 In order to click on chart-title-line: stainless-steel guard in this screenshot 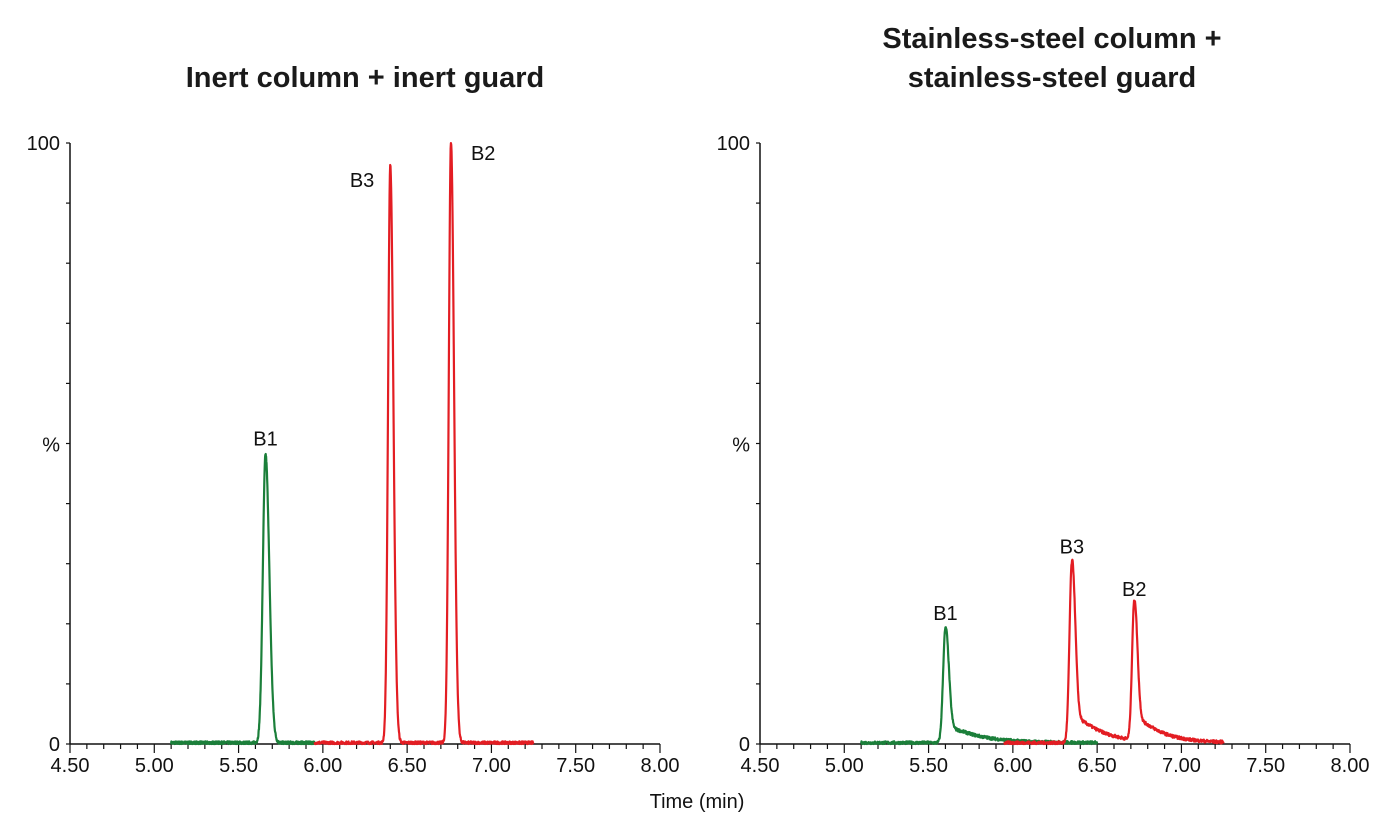, I will do `click(1052, 78)`.